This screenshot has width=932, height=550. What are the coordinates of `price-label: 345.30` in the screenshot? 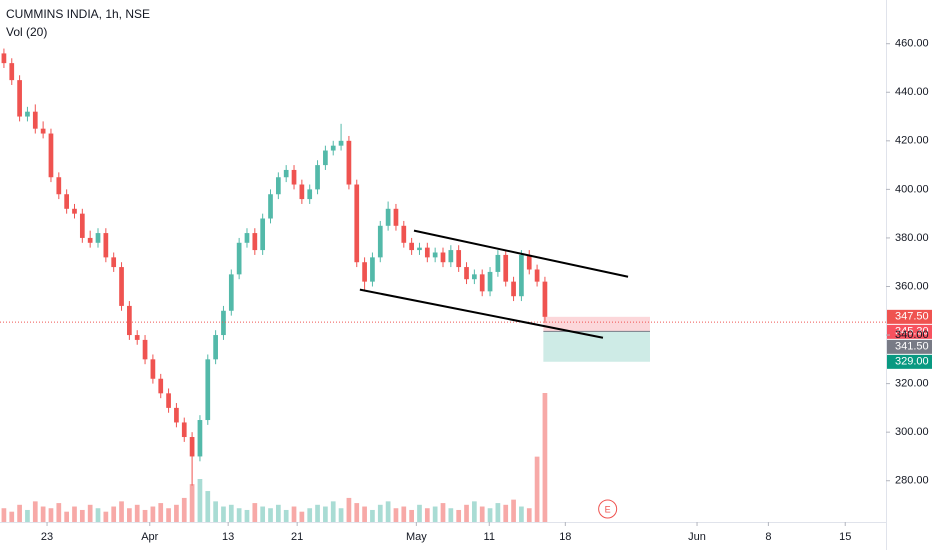 It's located at (912, 332).